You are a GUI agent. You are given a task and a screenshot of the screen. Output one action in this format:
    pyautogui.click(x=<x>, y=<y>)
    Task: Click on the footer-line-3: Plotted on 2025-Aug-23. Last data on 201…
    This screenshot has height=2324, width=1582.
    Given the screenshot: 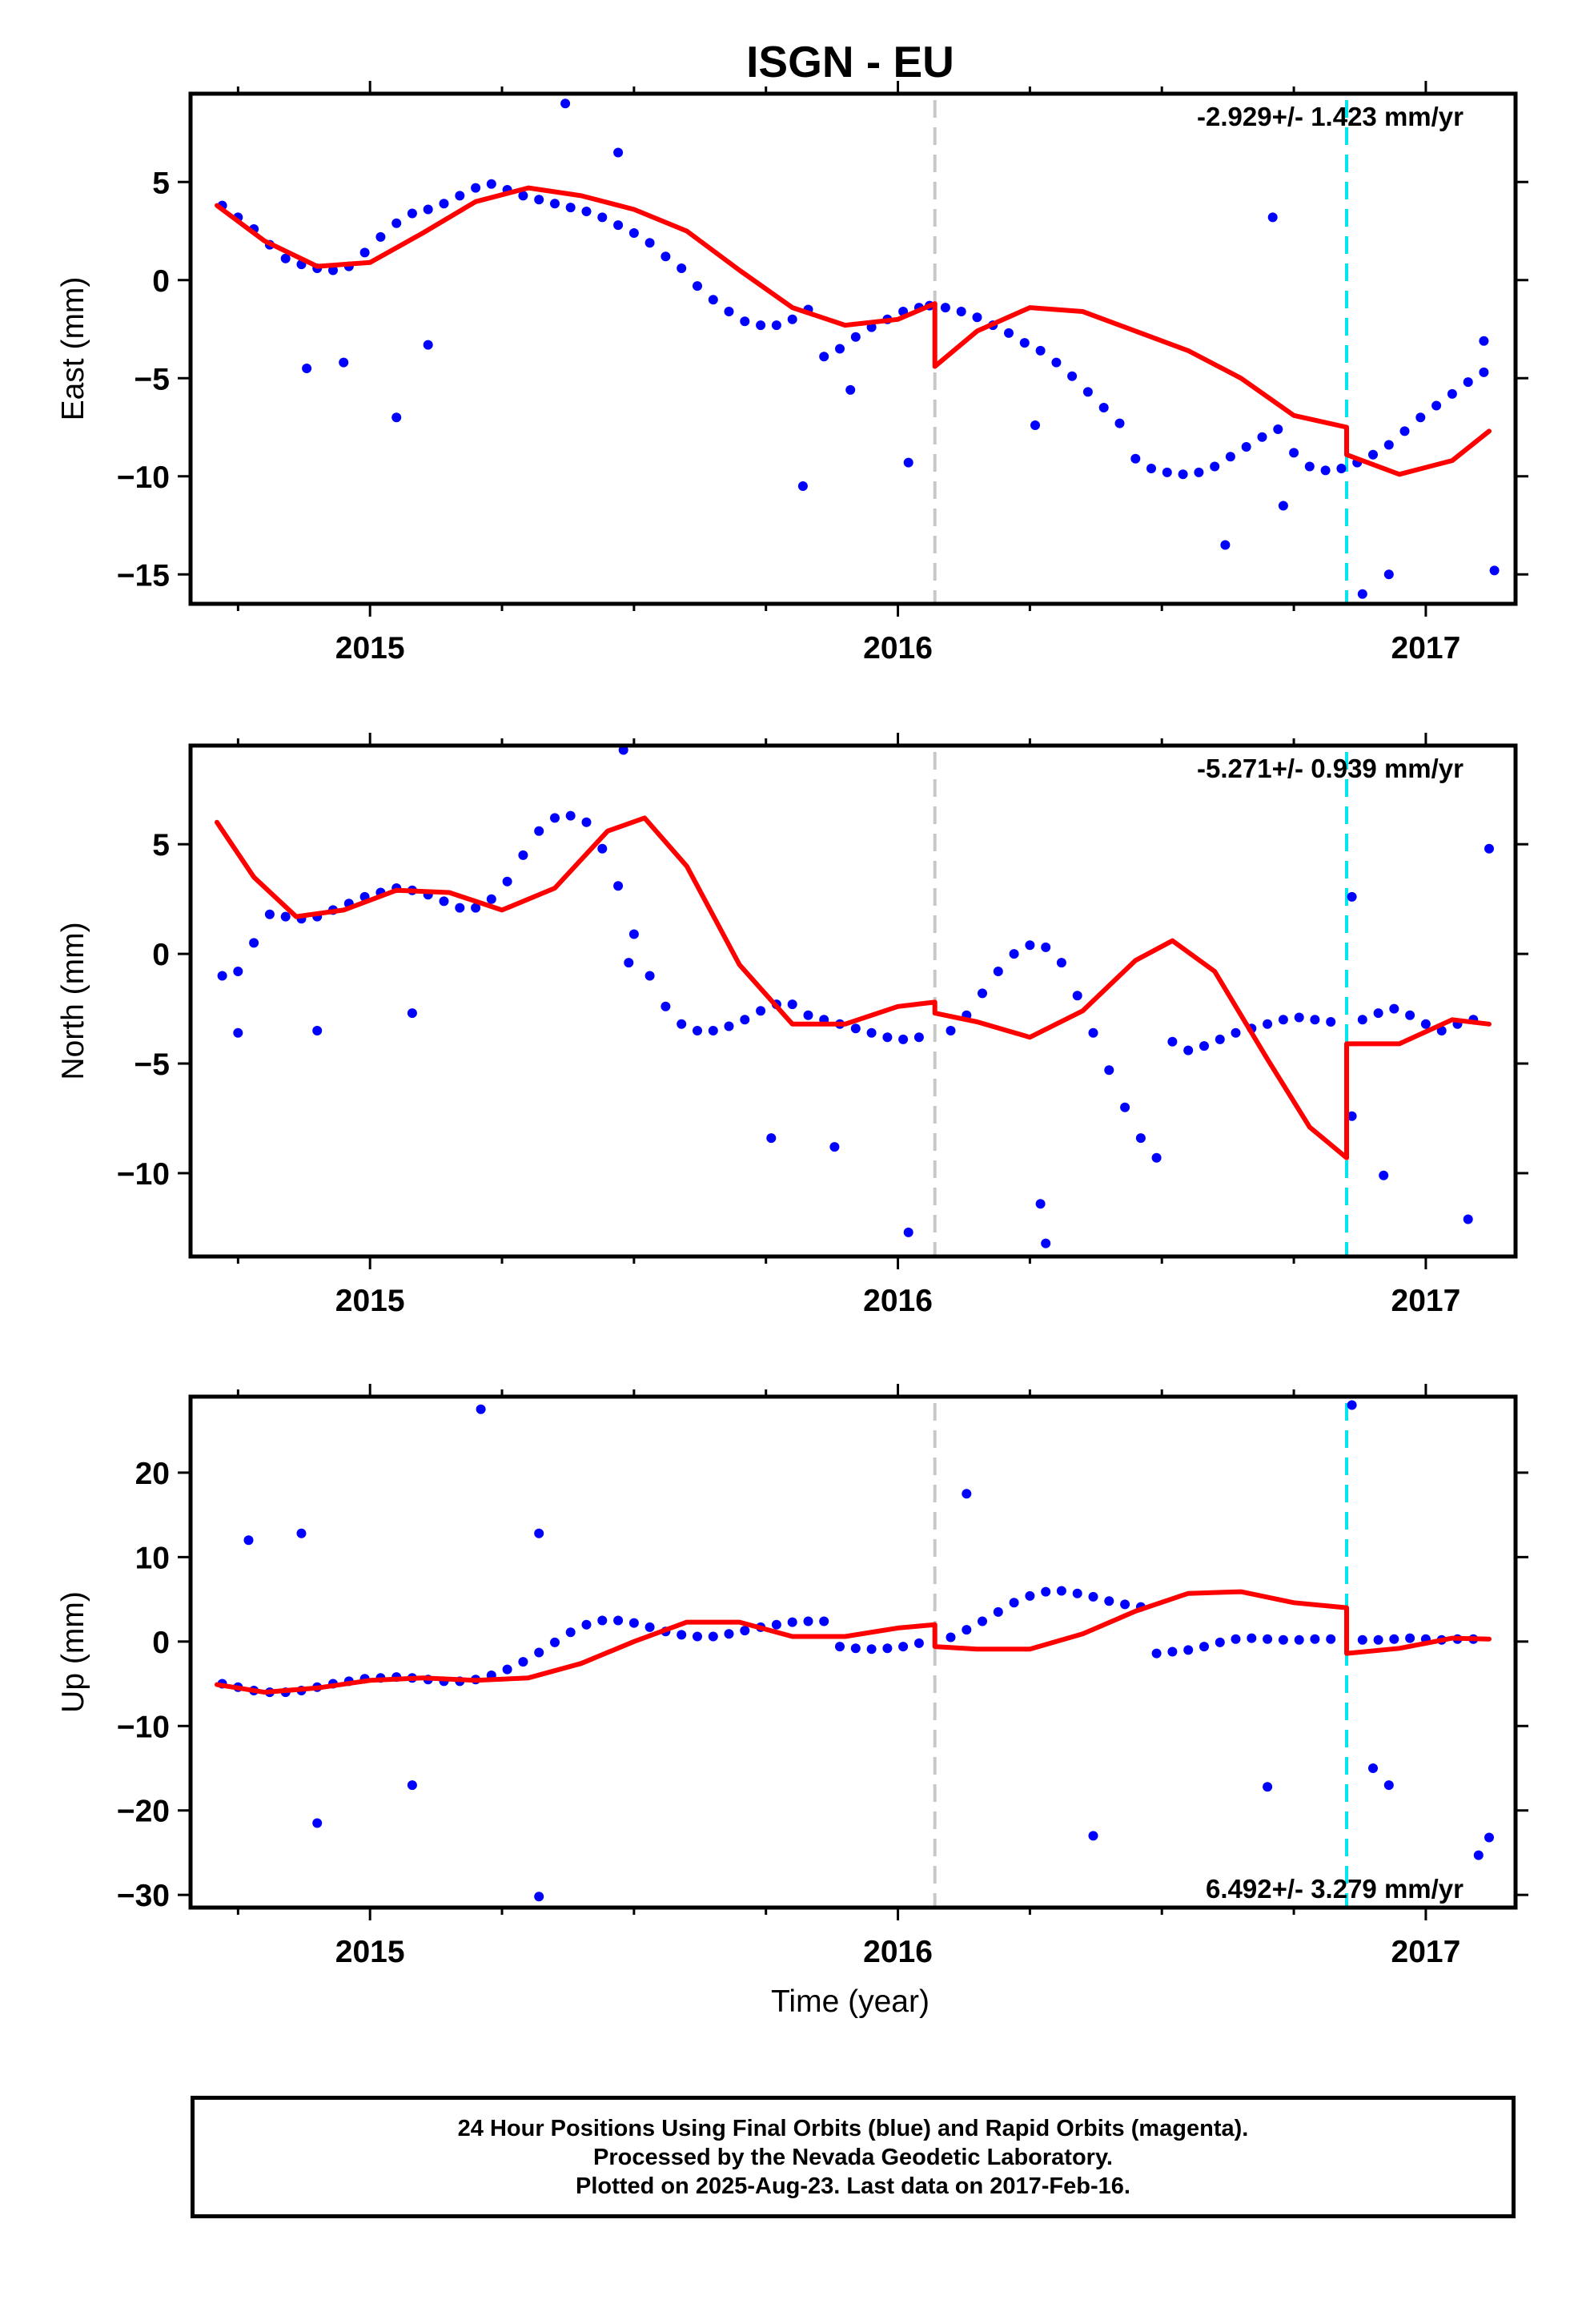 What is the action you would take?
    pyautogui.click(x=853, y=2186)
    